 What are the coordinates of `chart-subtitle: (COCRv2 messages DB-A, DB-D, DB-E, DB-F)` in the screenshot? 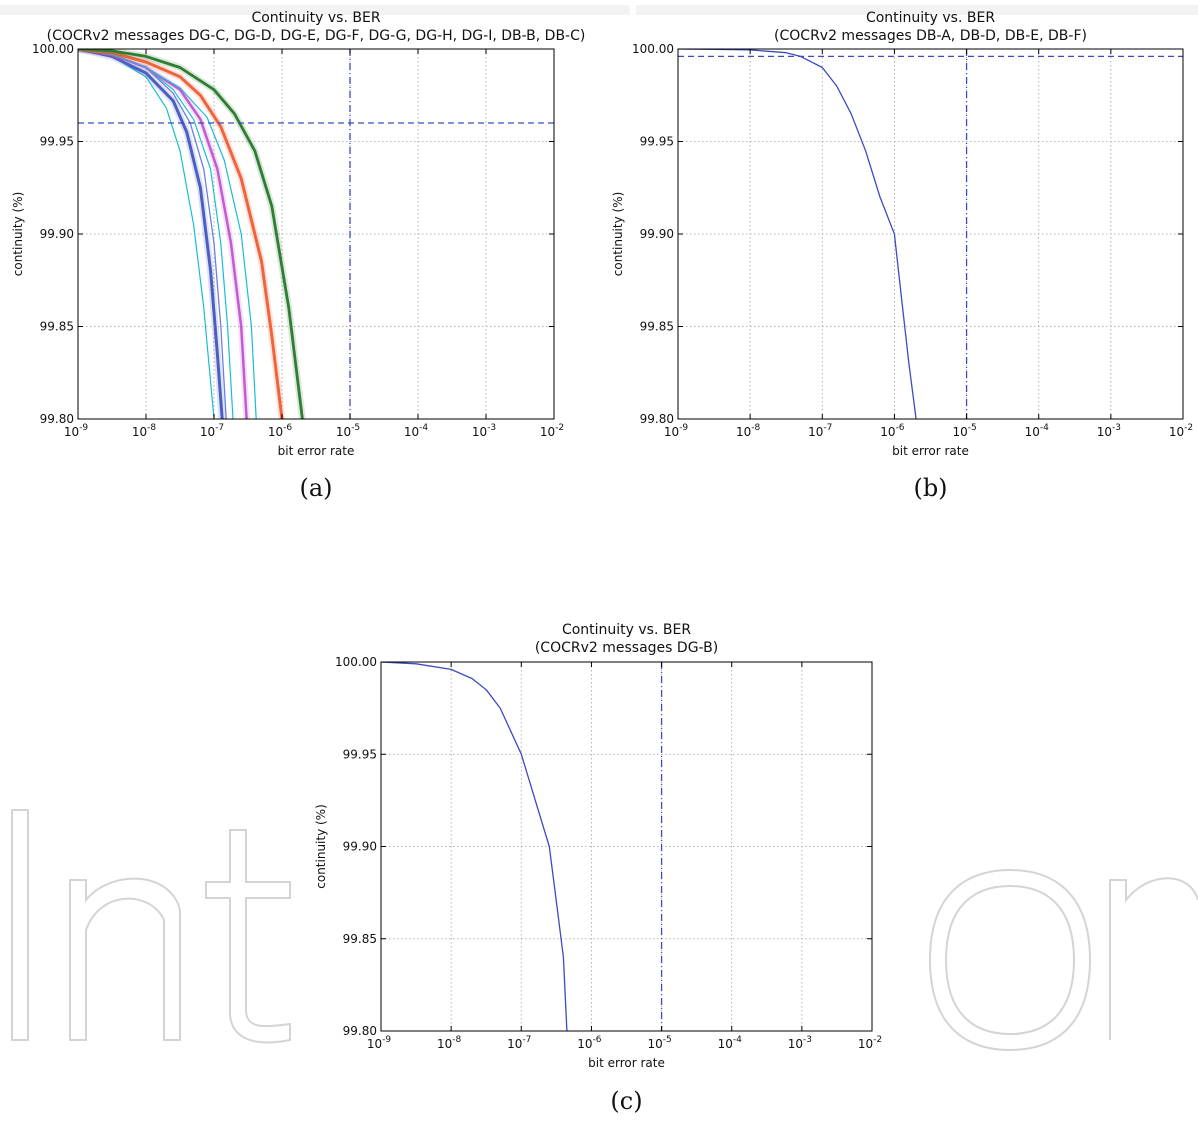 It's located at (930, 36).